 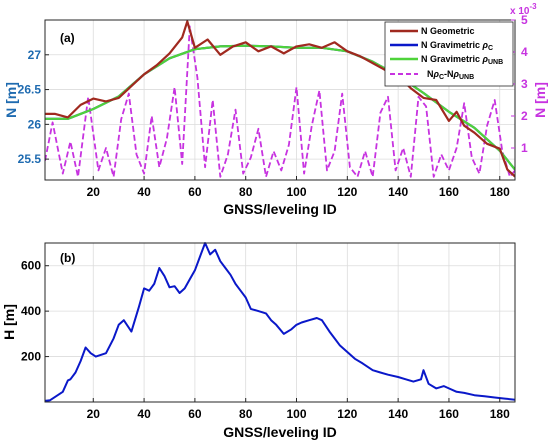 What do you see at coordinates (280, 432) in the screenshot?
I see `panel-b-x-axis-label: GNSS/leveling ID` at bounding box center [280, 432].